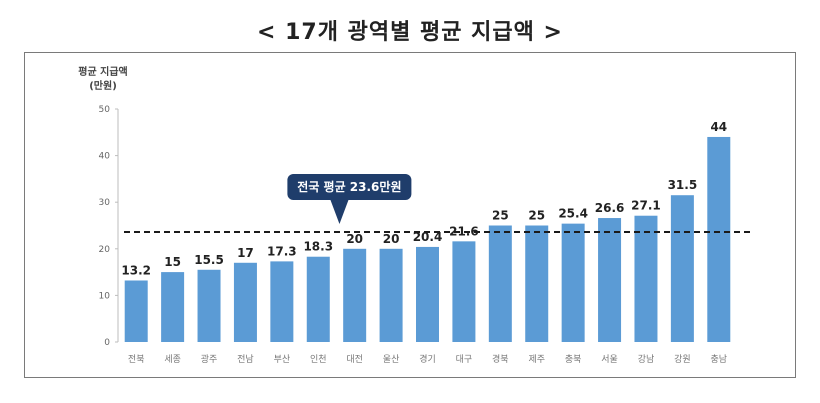 The image size is (820, 403). I want to click on x-tick-label: 충북, so click(573, 359).